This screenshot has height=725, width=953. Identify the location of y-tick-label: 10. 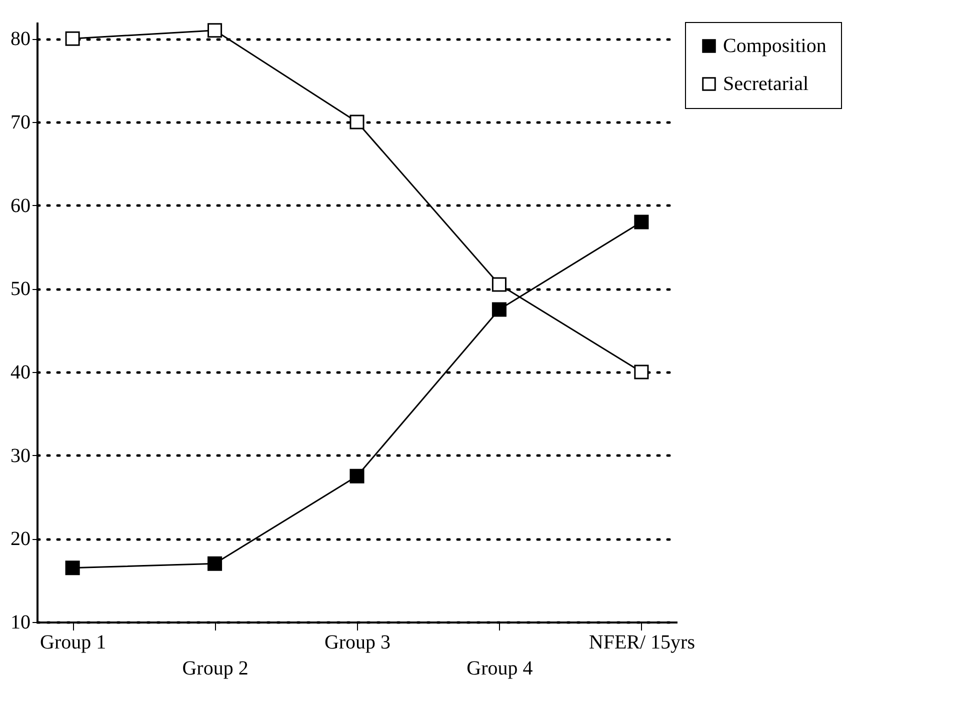
(20, 623).